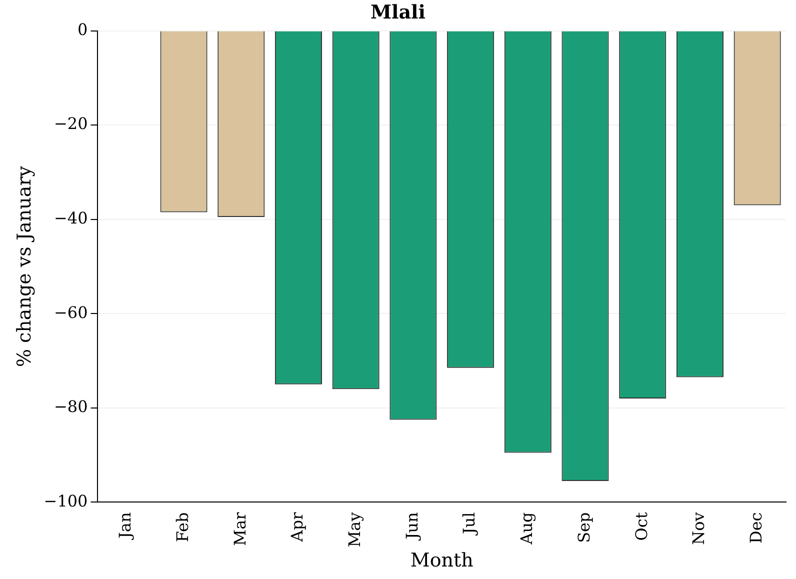 The height and width of the screenshot is (579, 796). I want to click on y-tick-label: −60, so click(71, 312).